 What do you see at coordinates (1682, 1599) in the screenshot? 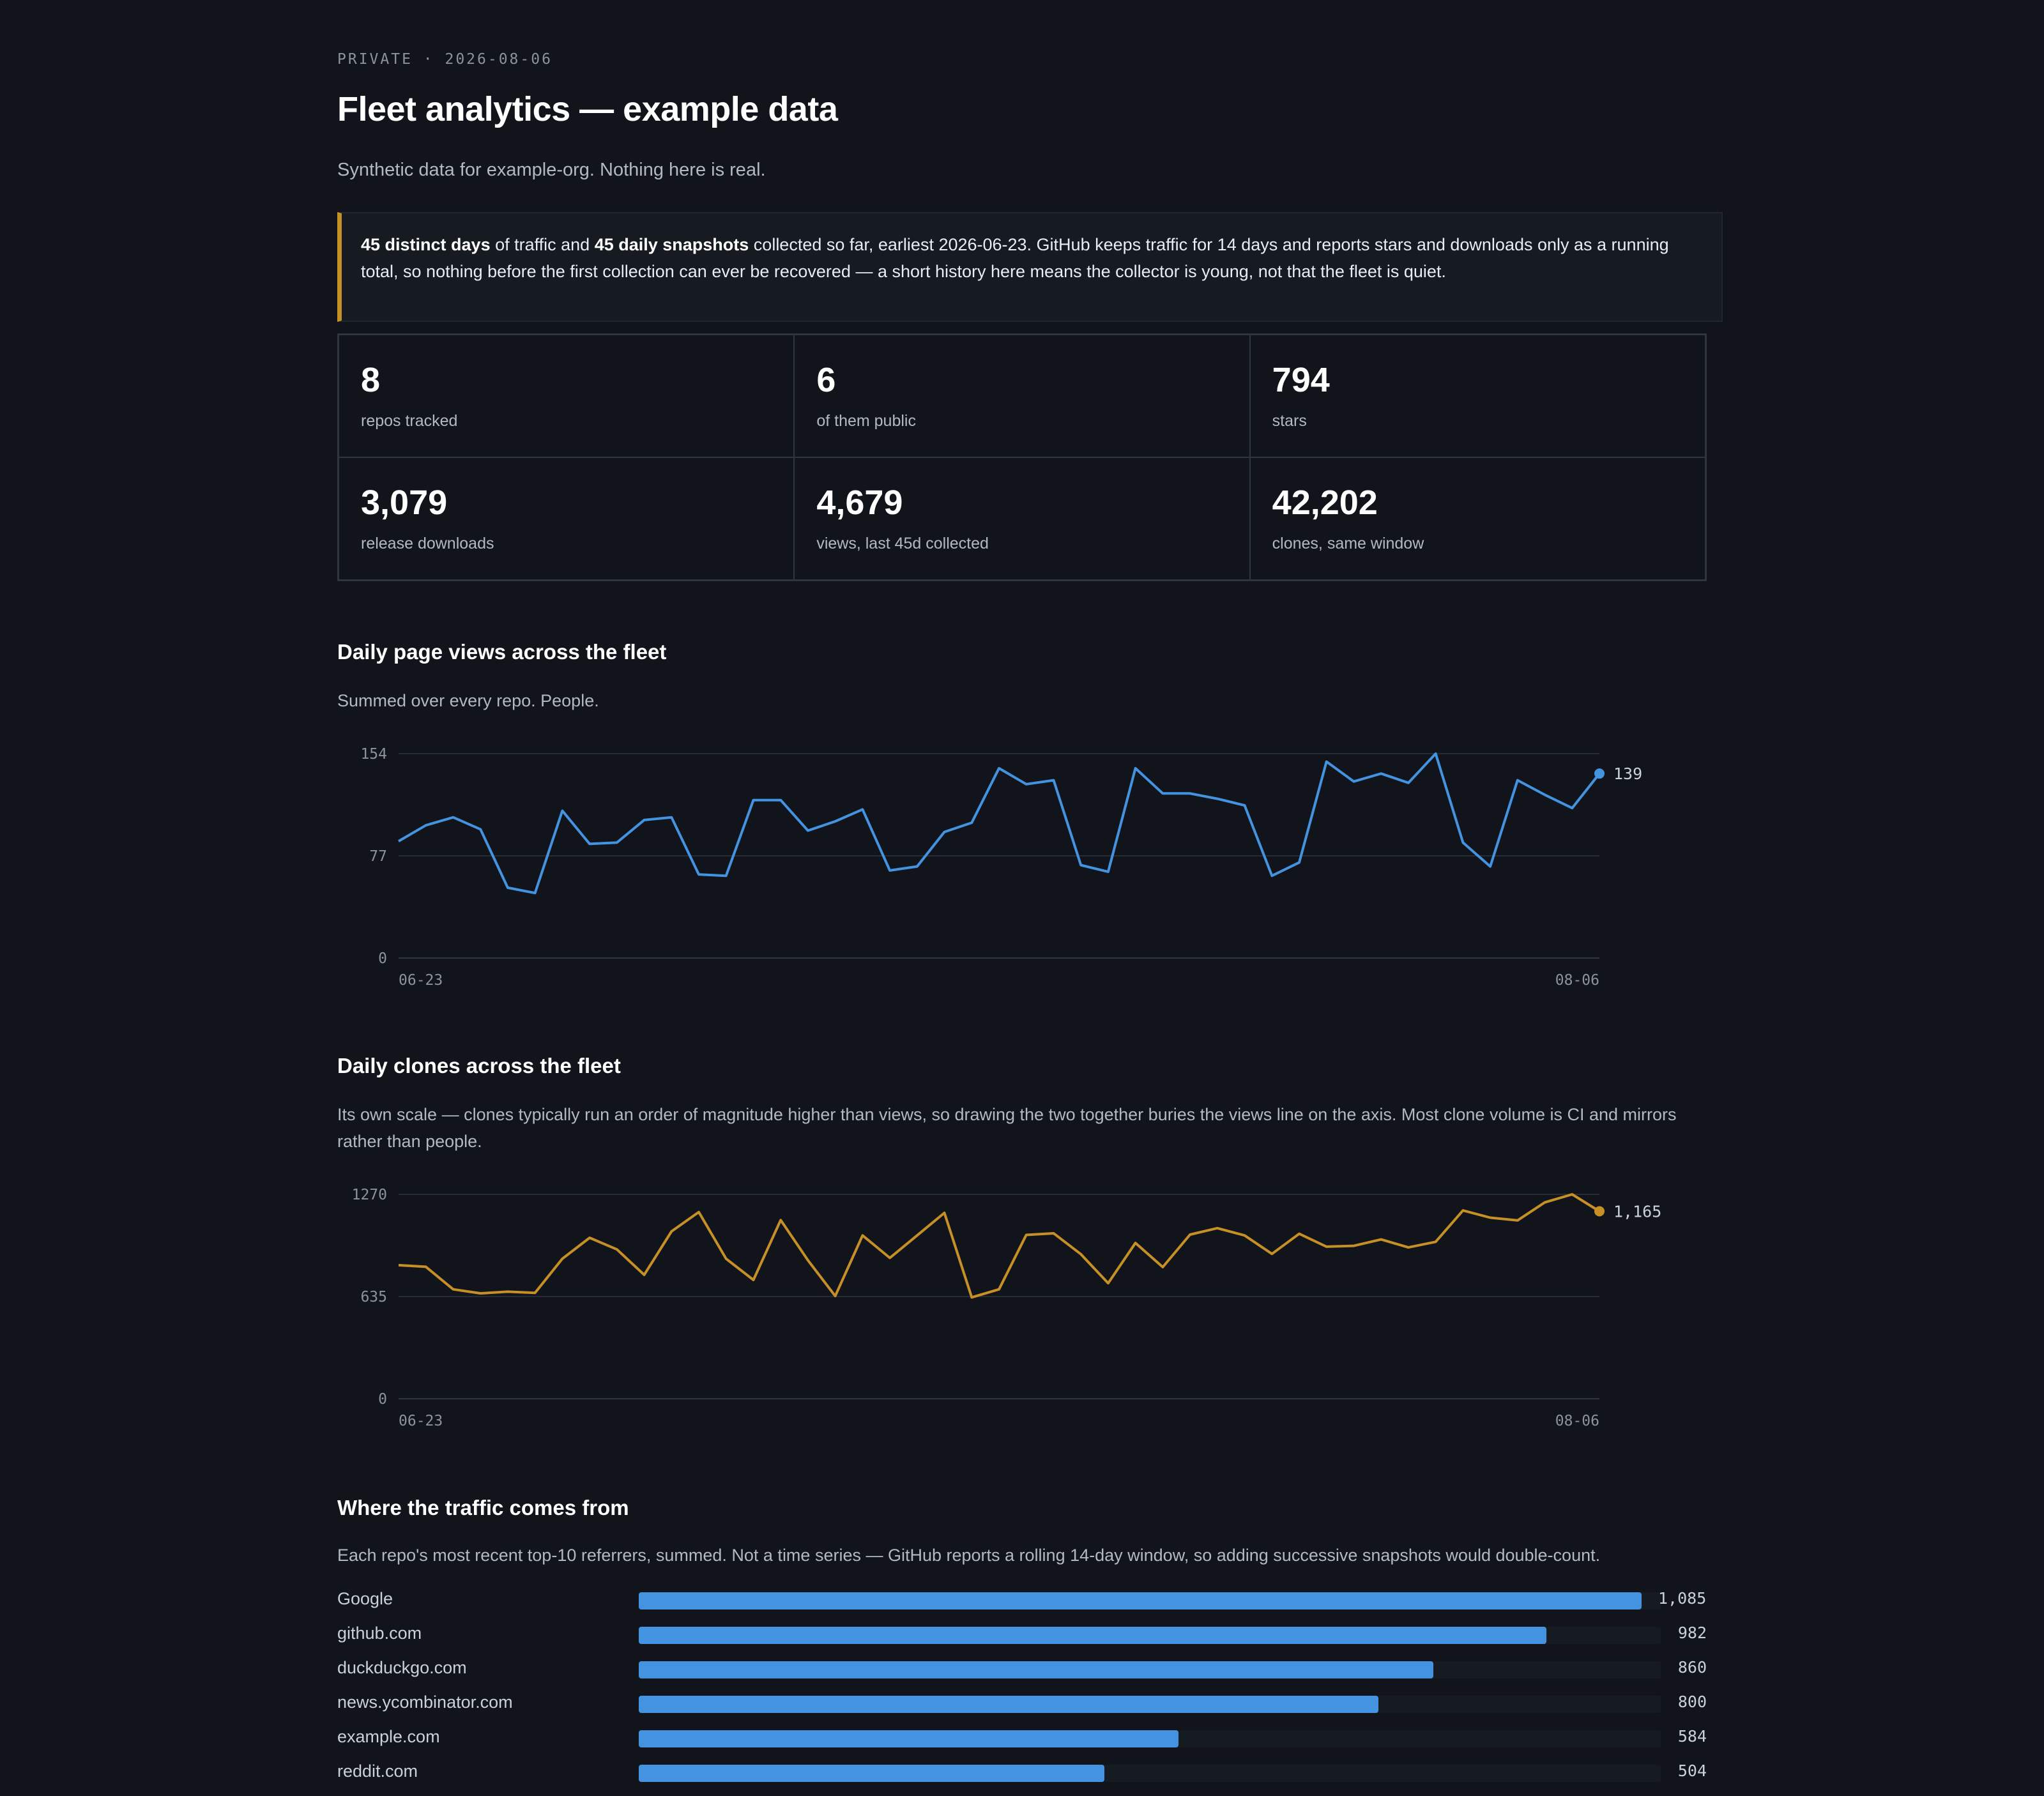
I see `referrer-value: 1,085` at bounding box center [1682, 1599].